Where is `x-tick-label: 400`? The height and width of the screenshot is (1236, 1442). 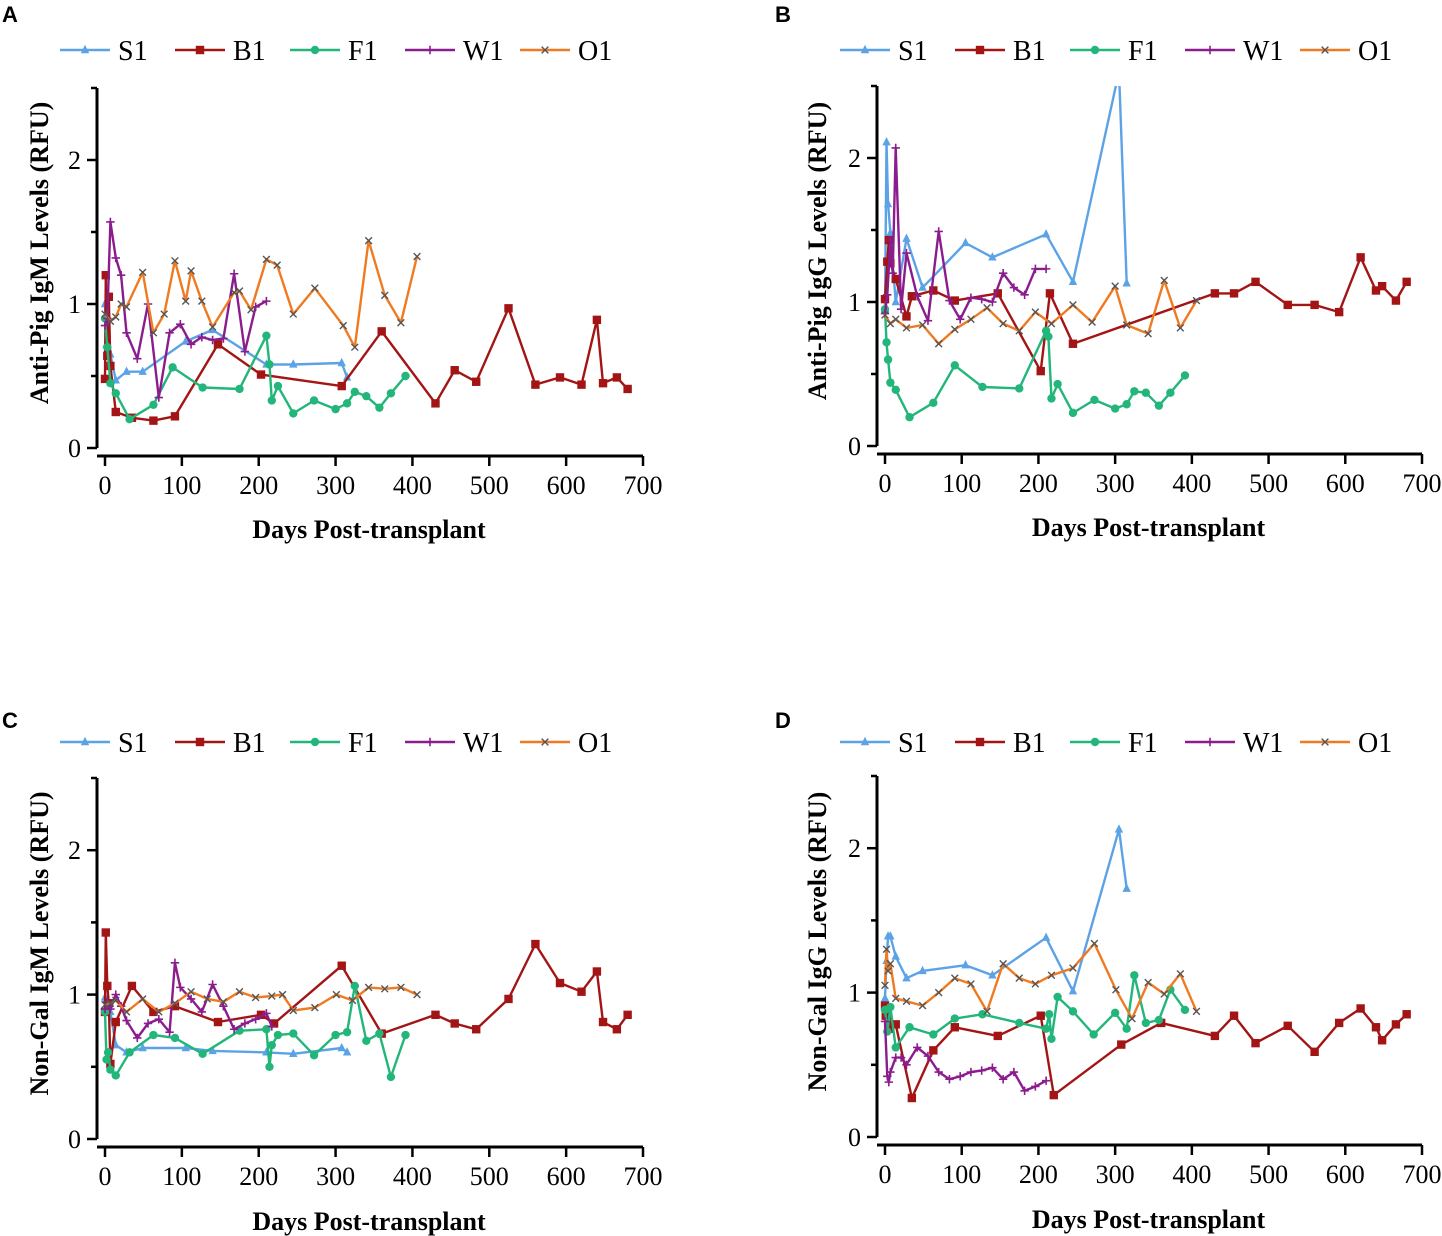 x-tick-label: 400 is located at coordinates (412, 485).